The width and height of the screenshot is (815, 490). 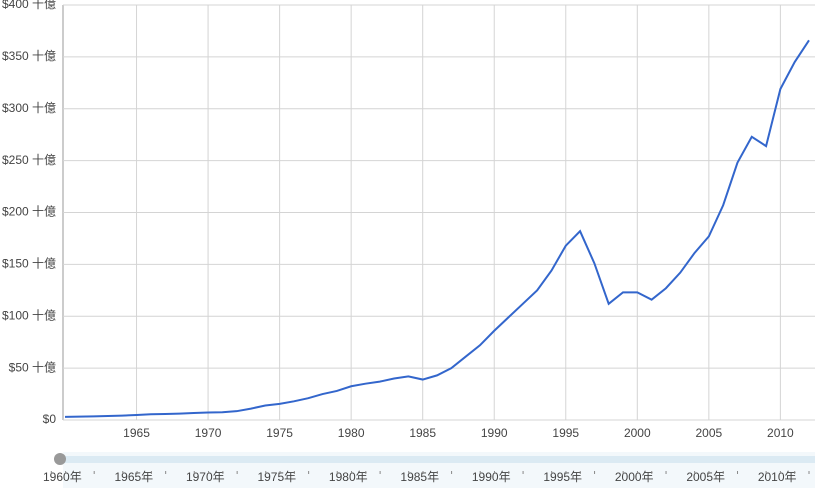 What do you see at coordinates (348, 477) in the screenshot?
I see `range-label: 1980年` at bounding box center [348, 477].